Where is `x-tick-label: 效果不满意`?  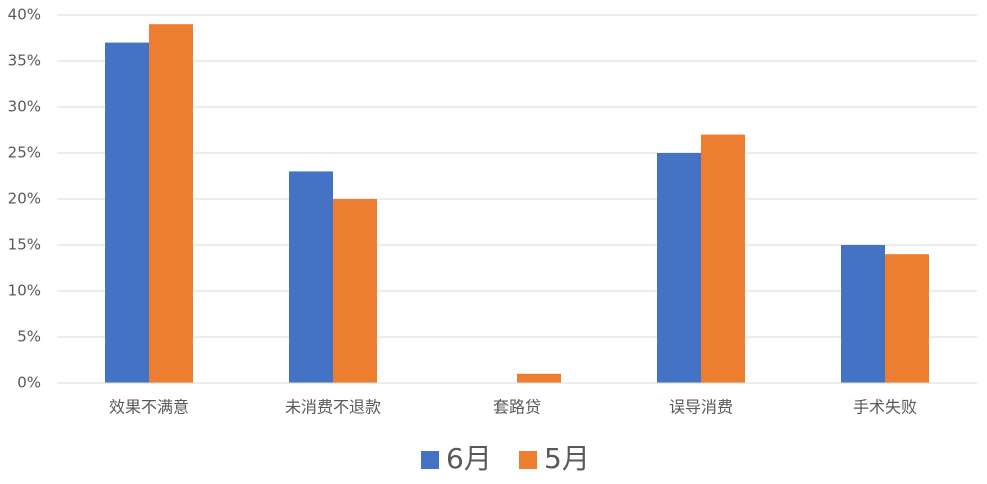 x-tick-label: 效果不满意 is located at coordinates (149, 407).